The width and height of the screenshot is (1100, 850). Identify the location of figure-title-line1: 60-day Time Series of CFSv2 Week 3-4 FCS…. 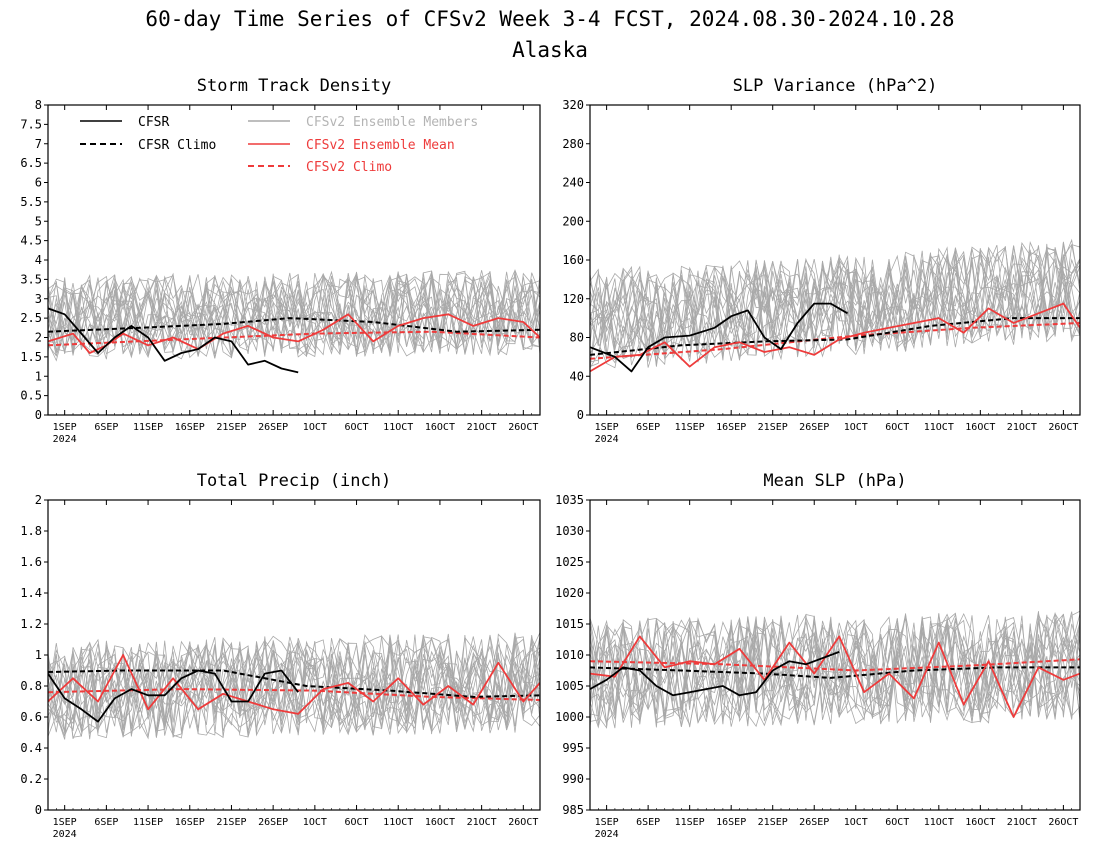
(550, 19).